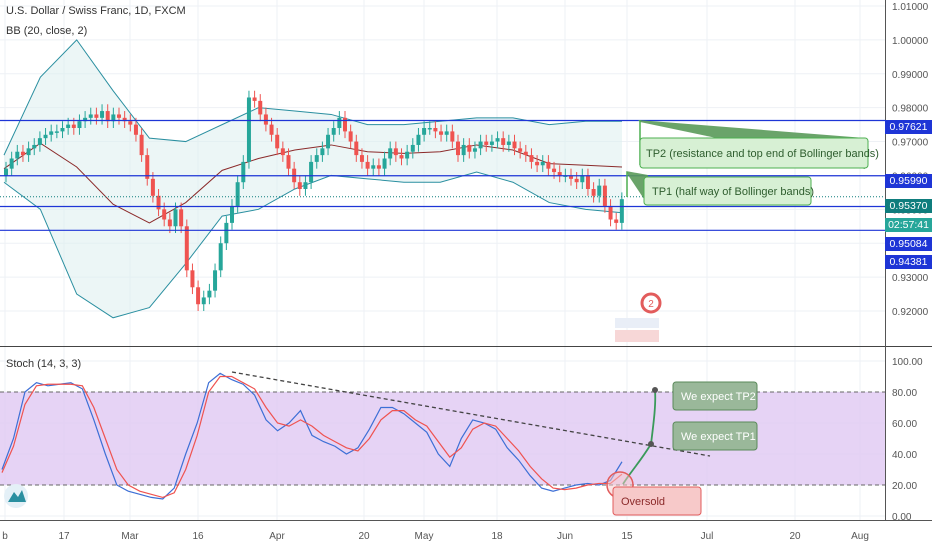 Image resolution: width=932 pixels, height=550 pixels. Describe the element at coordinates (908, 206) in the screenshot. I see `price-tag: 0.95370` at that location.